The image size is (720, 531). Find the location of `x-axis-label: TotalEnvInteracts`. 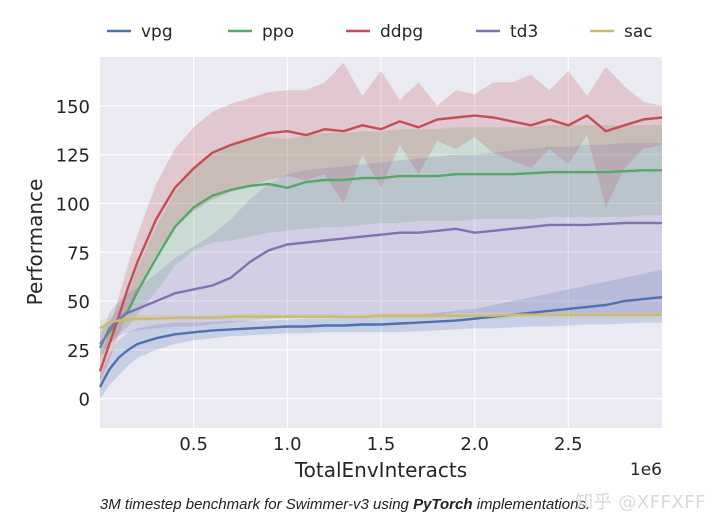

x-axis-label: TotalEnvInteracts is located at coordinates (380, 470).